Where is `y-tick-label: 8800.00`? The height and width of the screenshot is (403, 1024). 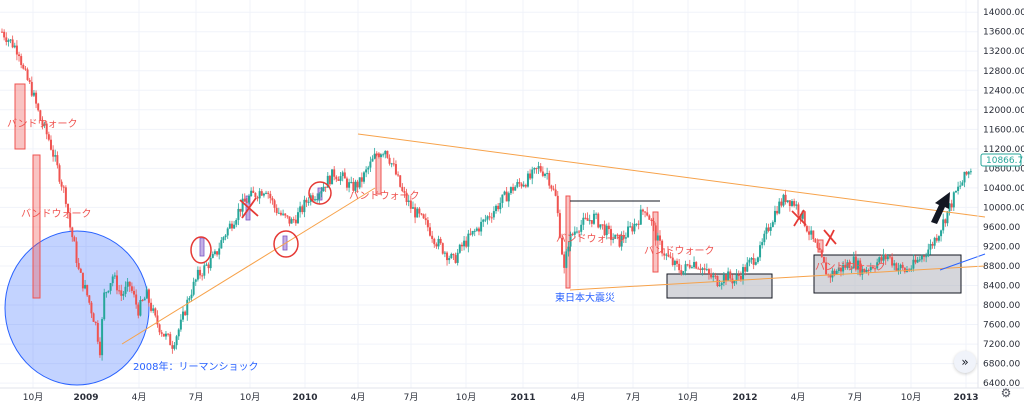 y-tick-label: 8800.00 is located at coordinates (1001, 267).